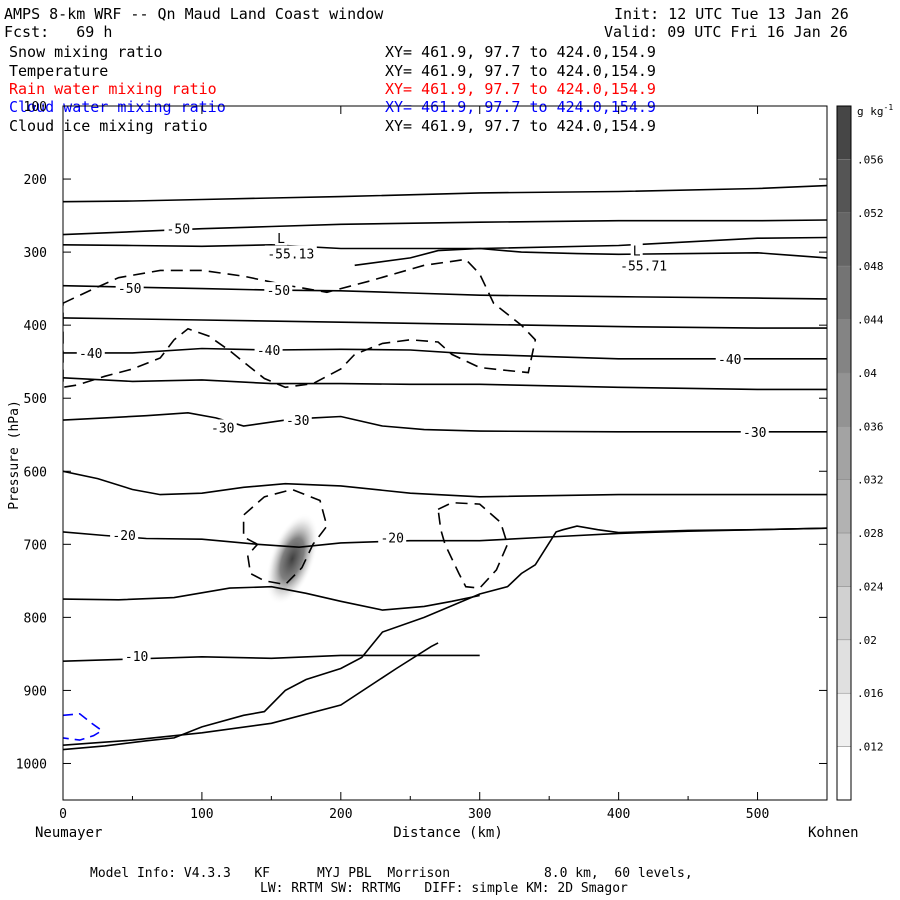 The width and height of the screenshot is (900, 900). I want to click on snow-mixing-ratio-shading, so click(292, 559).